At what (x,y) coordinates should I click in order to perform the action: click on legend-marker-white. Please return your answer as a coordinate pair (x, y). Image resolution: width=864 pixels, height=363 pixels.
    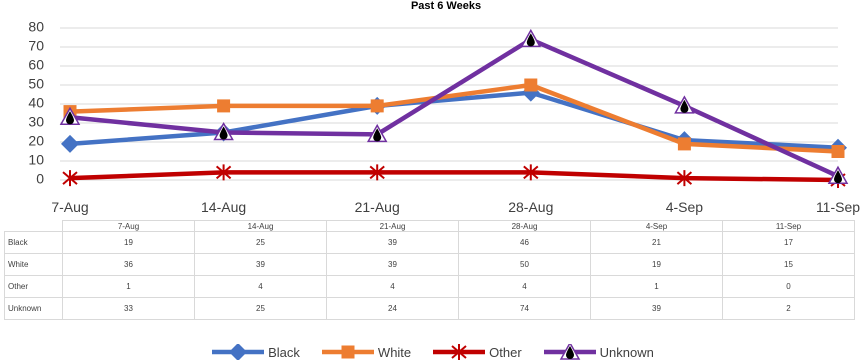
    Looking at the image, I should click on (348, 352).